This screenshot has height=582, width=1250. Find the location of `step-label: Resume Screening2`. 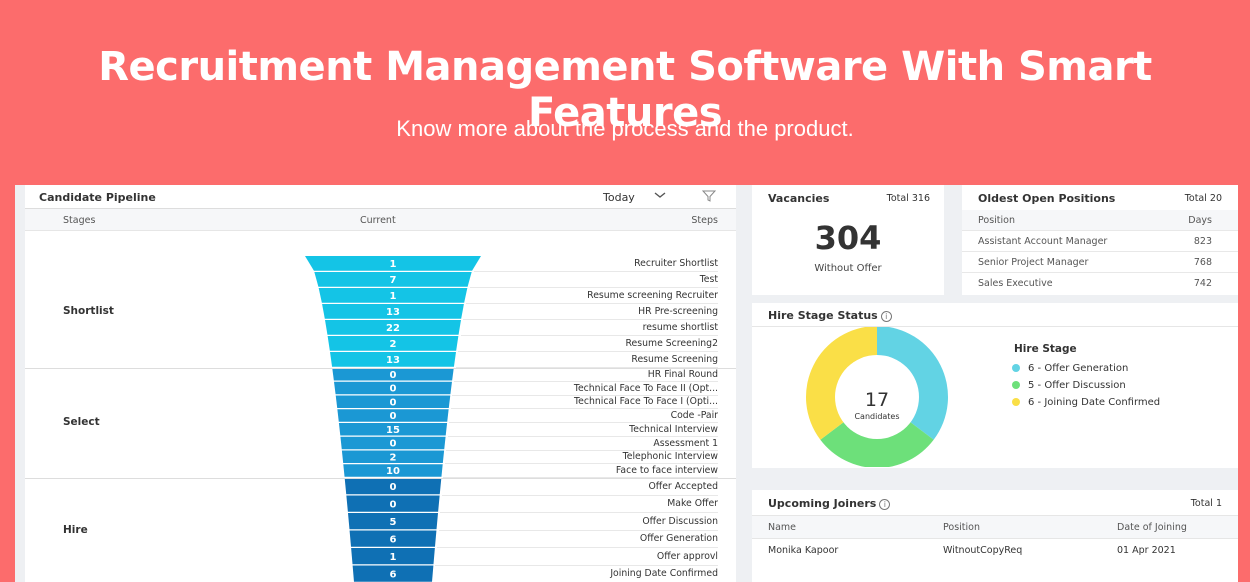

step-label: Resume Screening2 is located at coordinates (671, 343).